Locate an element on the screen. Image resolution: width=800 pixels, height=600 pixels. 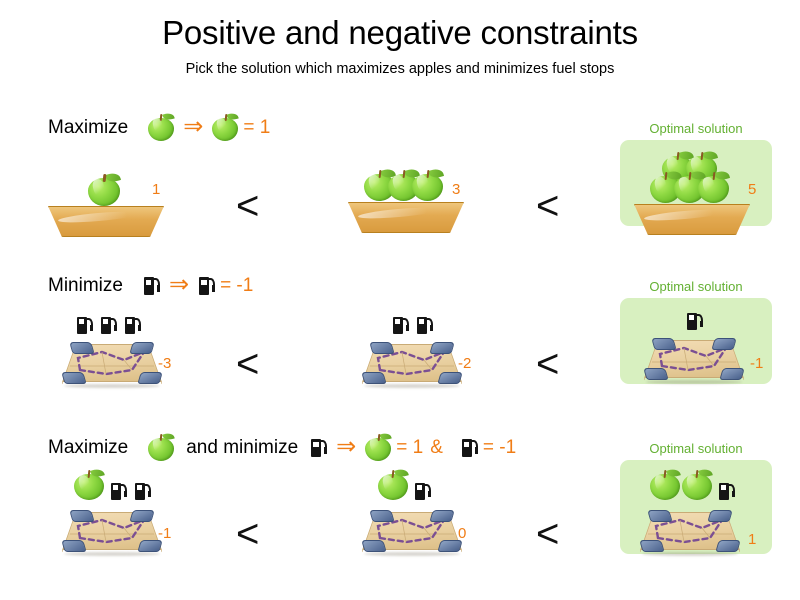
option-map-one-pump is located at coordinates (703, 348).